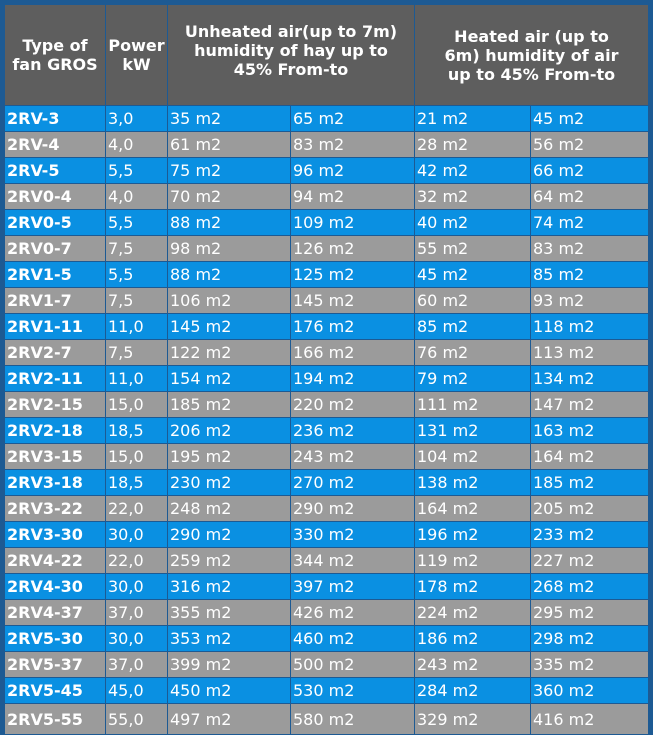  I want to click on cell-power: 18,5, so click(136, 430).